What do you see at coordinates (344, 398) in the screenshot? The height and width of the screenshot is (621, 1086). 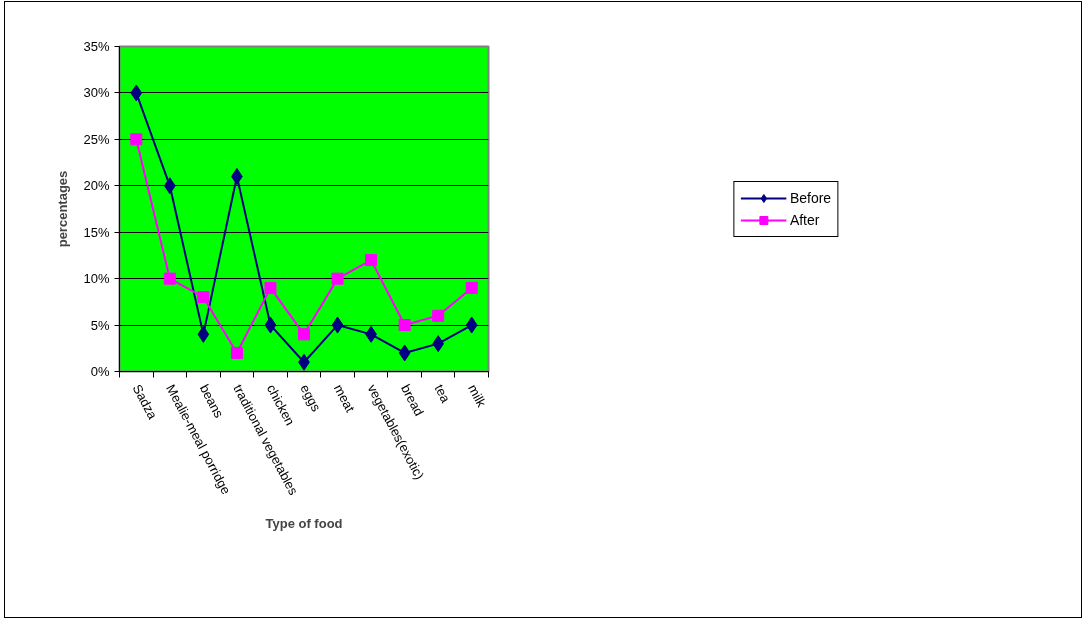 I see `x-tick-label: meat` at bounding box center [344, 398].